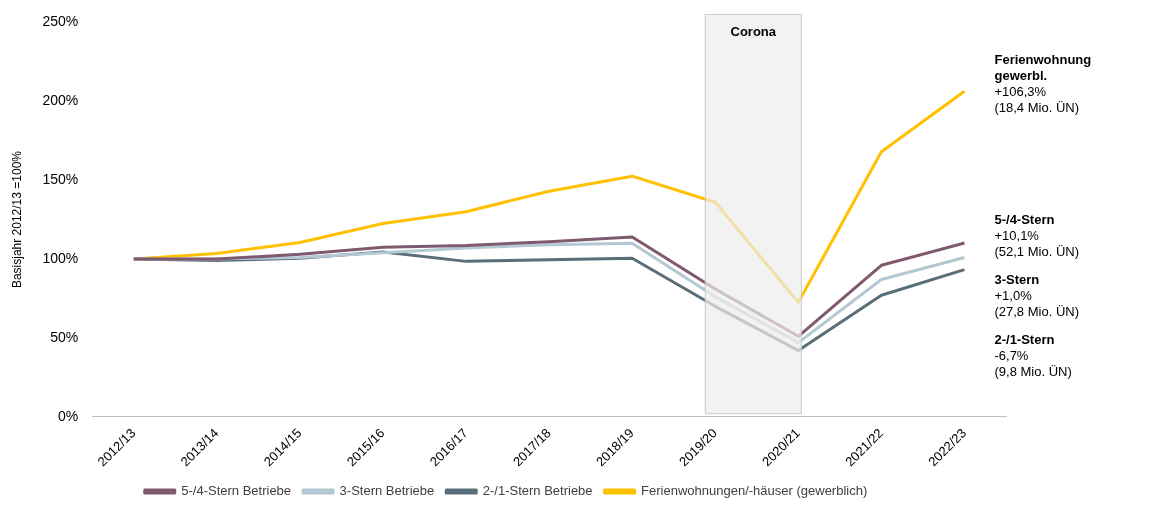 Image resolution: width=1166 pixels, height=508 pixels. I want to click on legend-label: Ferienwohnungen/-häuser (gewerblich), so click(754, 491).